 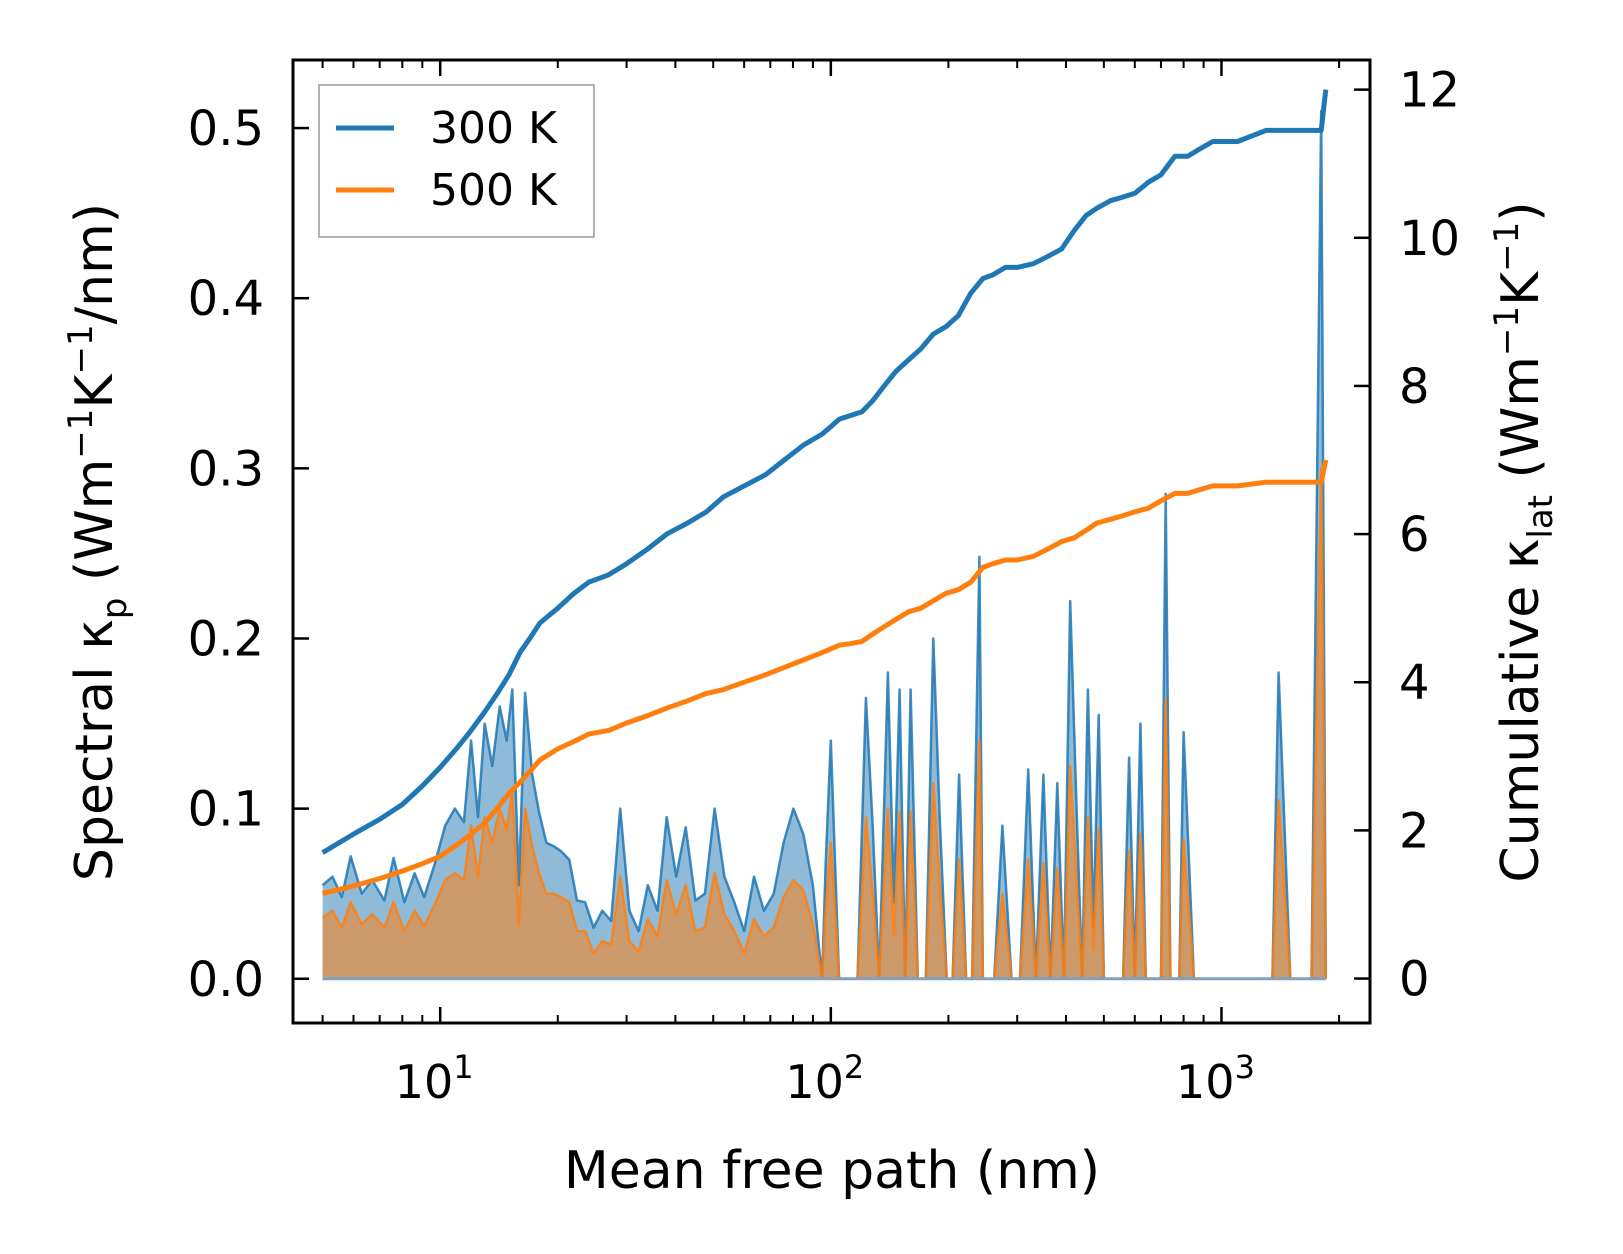 I want to click on legend-box, so click(x=456, y=161).